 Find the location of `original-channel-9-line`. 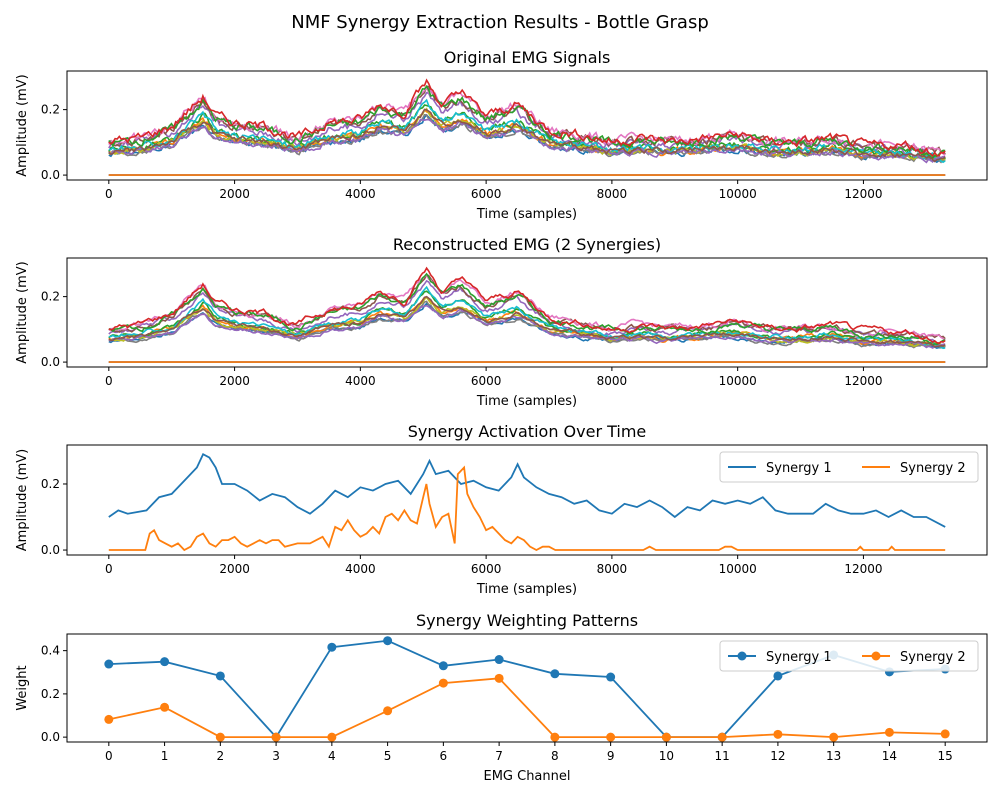

original-channel-9-line is located at coordinates (527, 131).